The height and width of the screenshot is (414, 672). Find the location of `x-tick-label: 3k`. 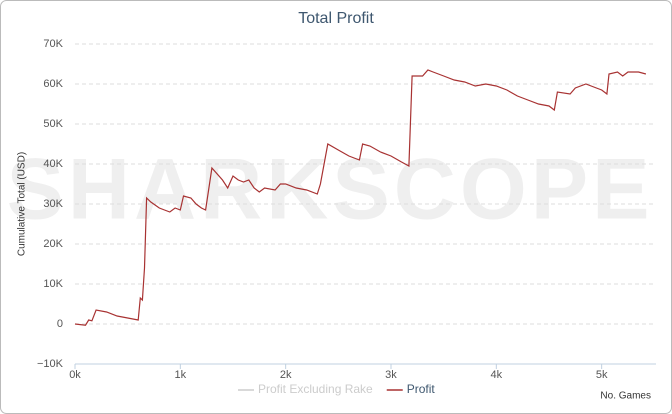

x-tick-label: 3k is located at coordinates (391, 375).